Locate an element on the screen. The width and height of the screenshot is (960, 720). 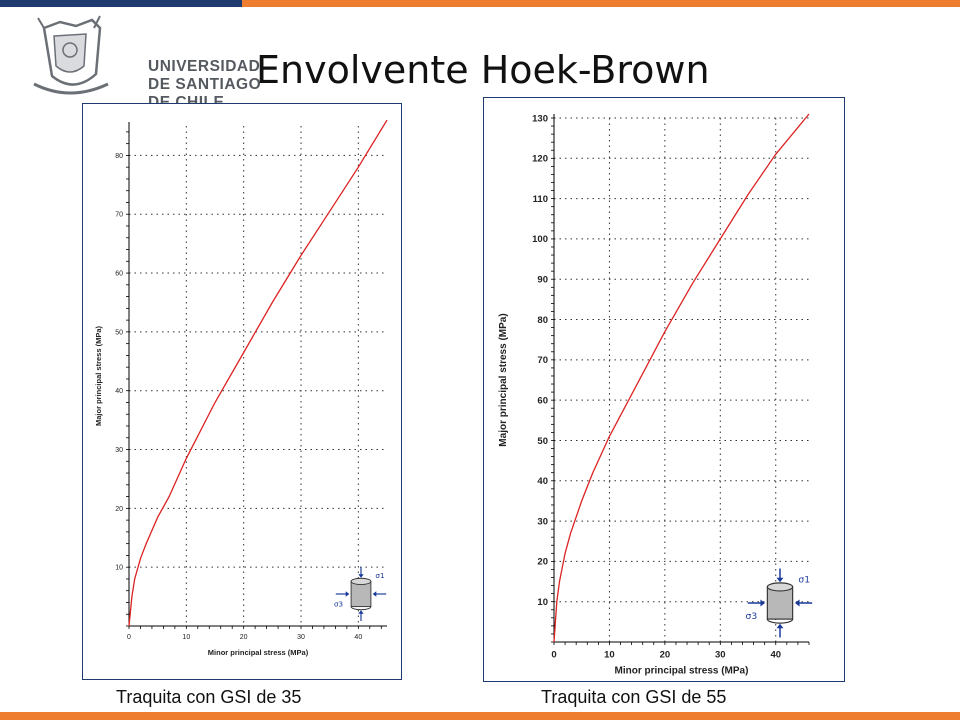
y-tick-label: 110 is located at coordinates (540, 199).